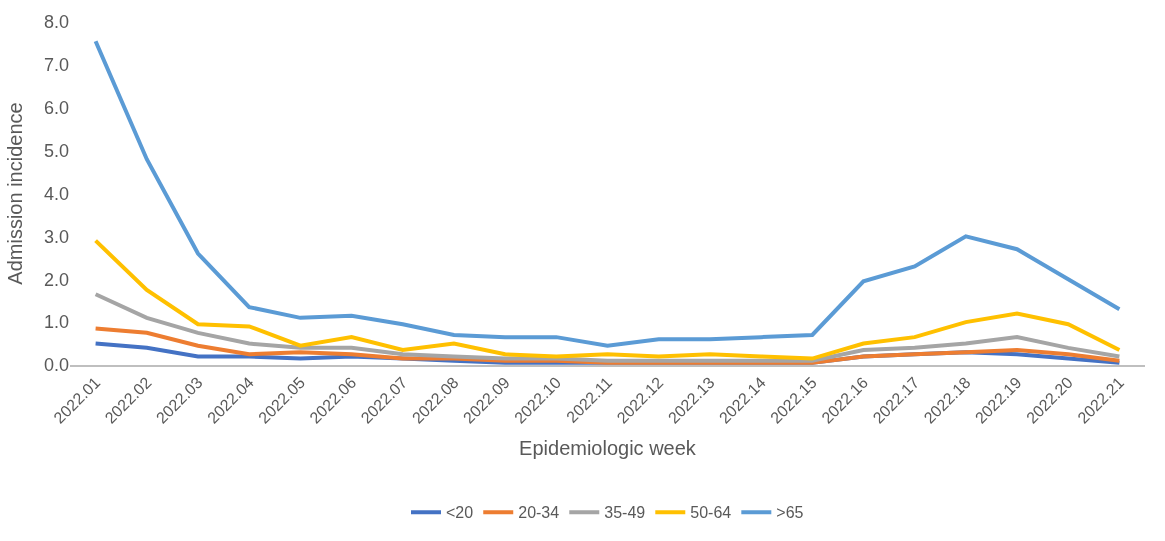  I want to click on legend-label: <20, so click(460, 513).